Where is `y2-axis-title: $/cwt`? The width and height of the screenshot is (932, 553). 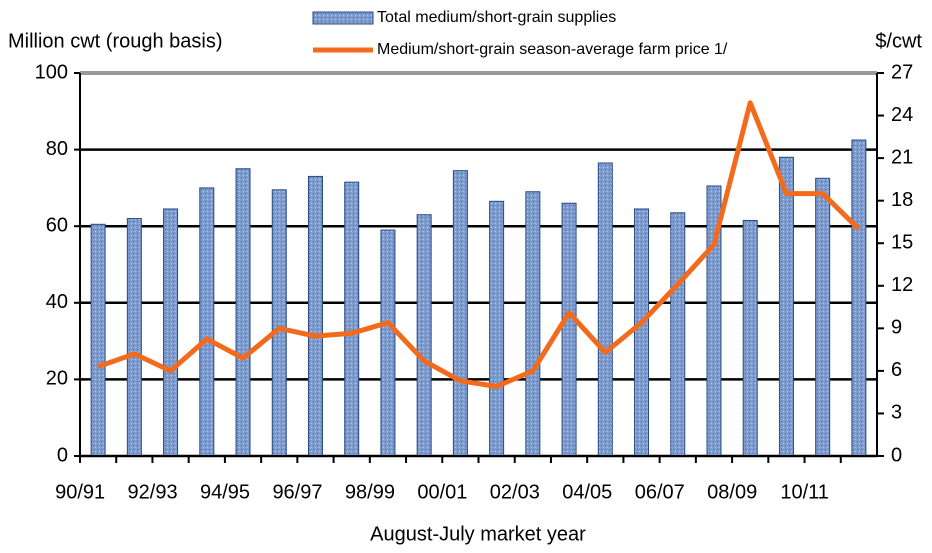
y2-axis-title: $/cwt is located at coordinates (898, 41).